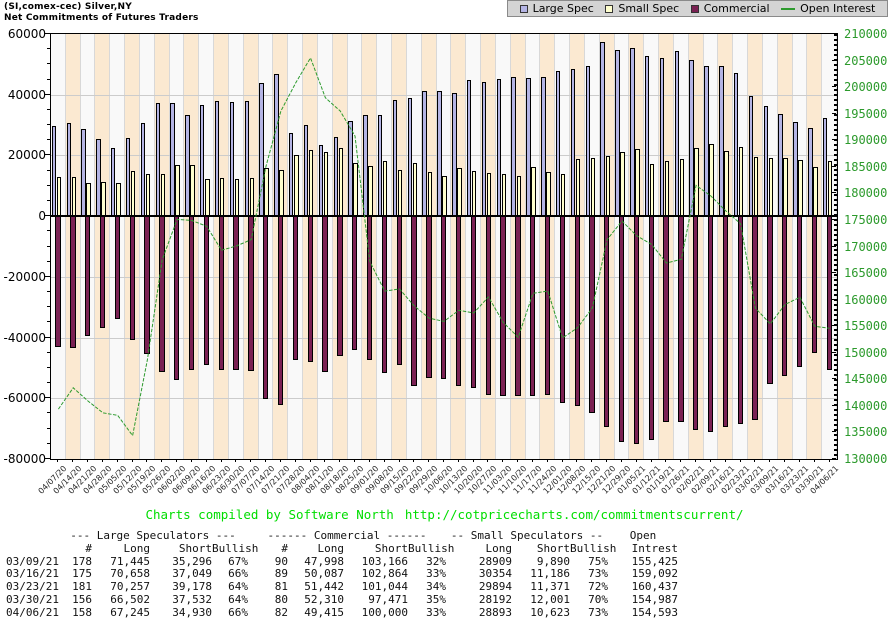  What do you see at coordinates (192, 574) in the screenshot?
I see `table-cell: 37,049` at bounding box center [192, 574].